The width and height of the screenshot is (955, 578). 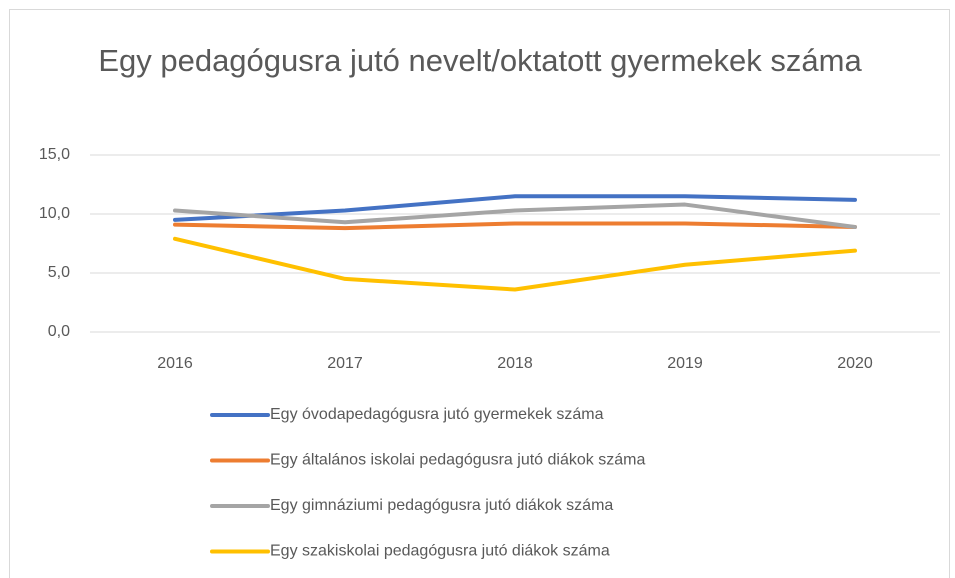 What do you see at coordinates (59, 331) in the screenshot?
I see `y-tick-label: 0,0` at bounding box center [59, 331].